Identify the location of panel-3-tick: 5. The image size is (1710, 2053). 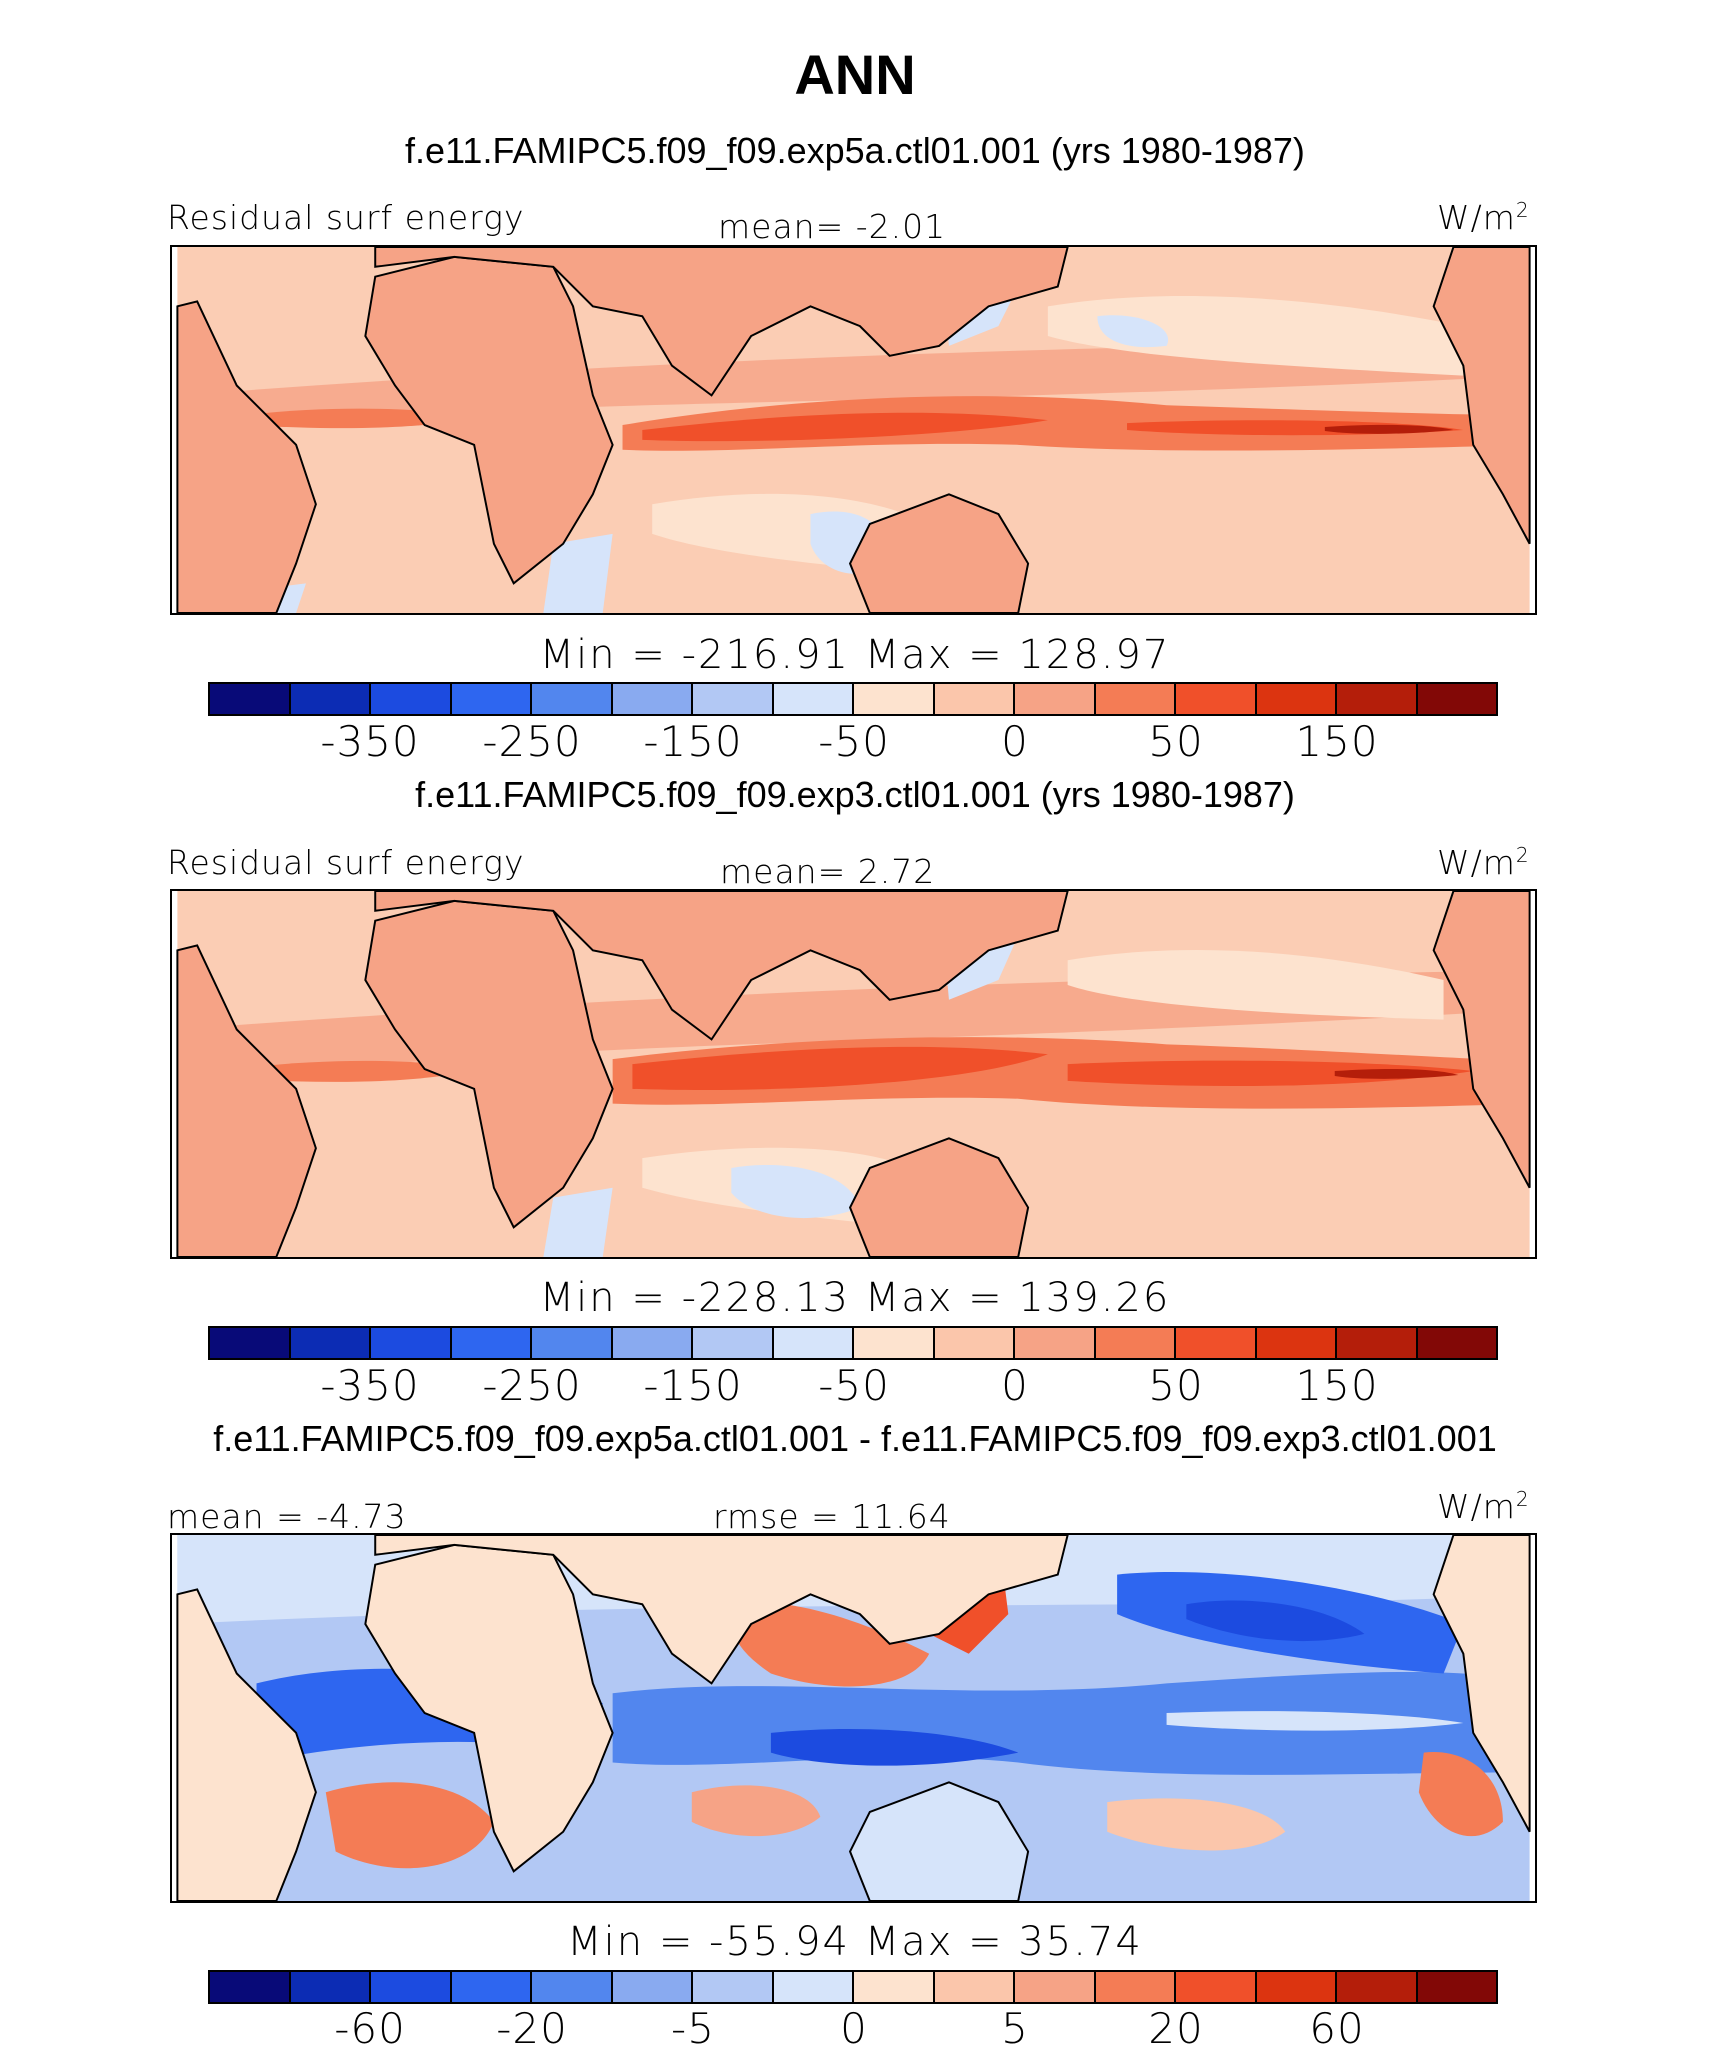
(1015, 2028).